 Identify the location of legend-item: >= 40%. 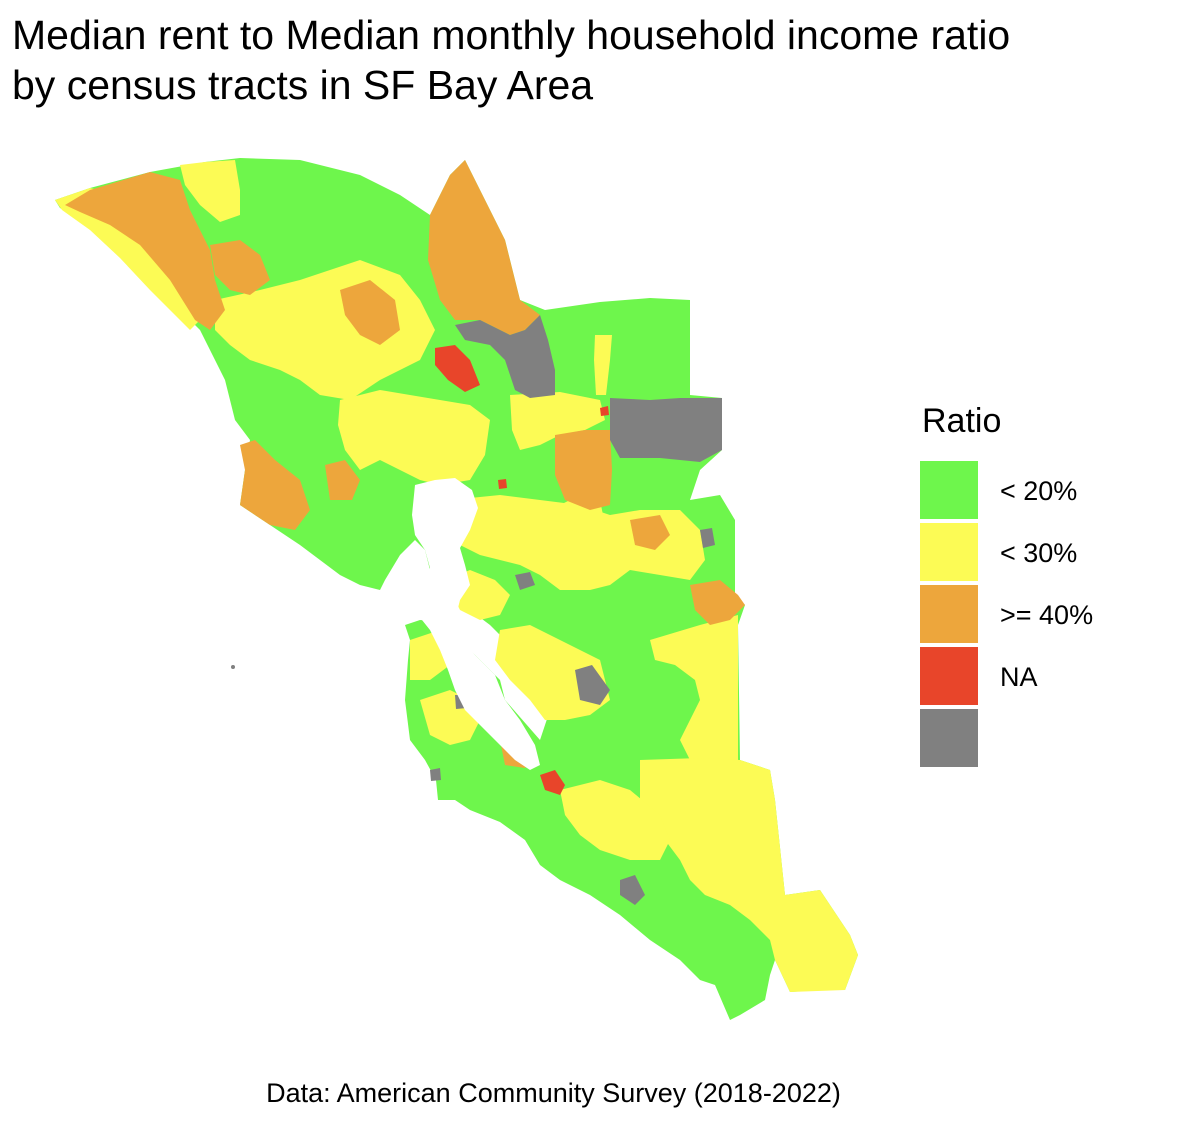
(1040, 615).